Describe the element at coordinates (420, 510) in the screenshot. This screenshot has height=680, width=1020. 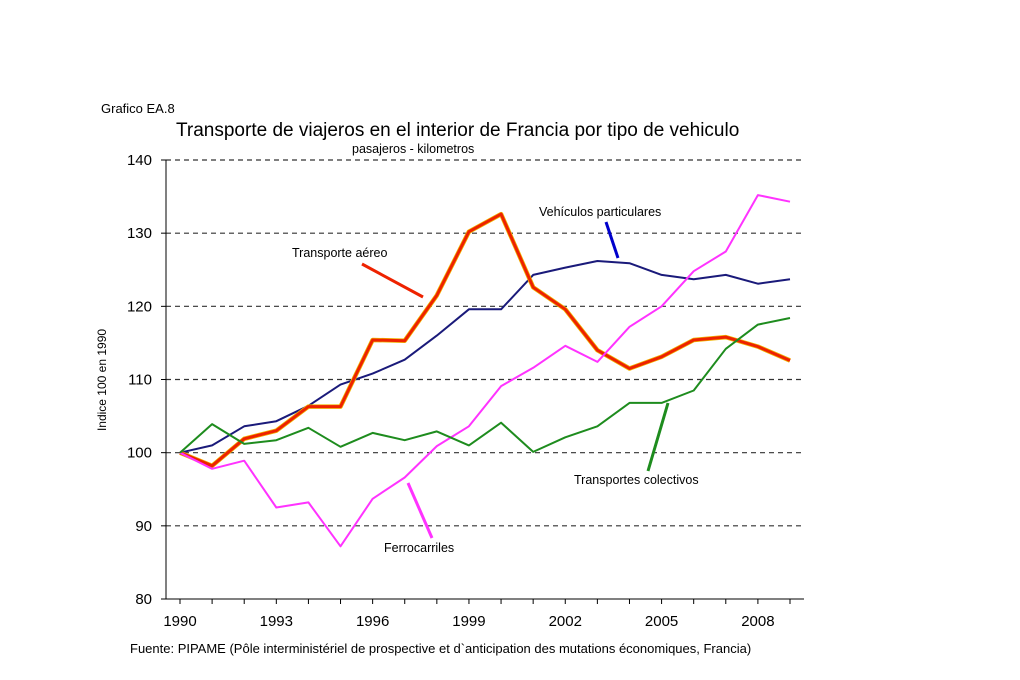
I see `pointer-ferrocarriles` at that location.